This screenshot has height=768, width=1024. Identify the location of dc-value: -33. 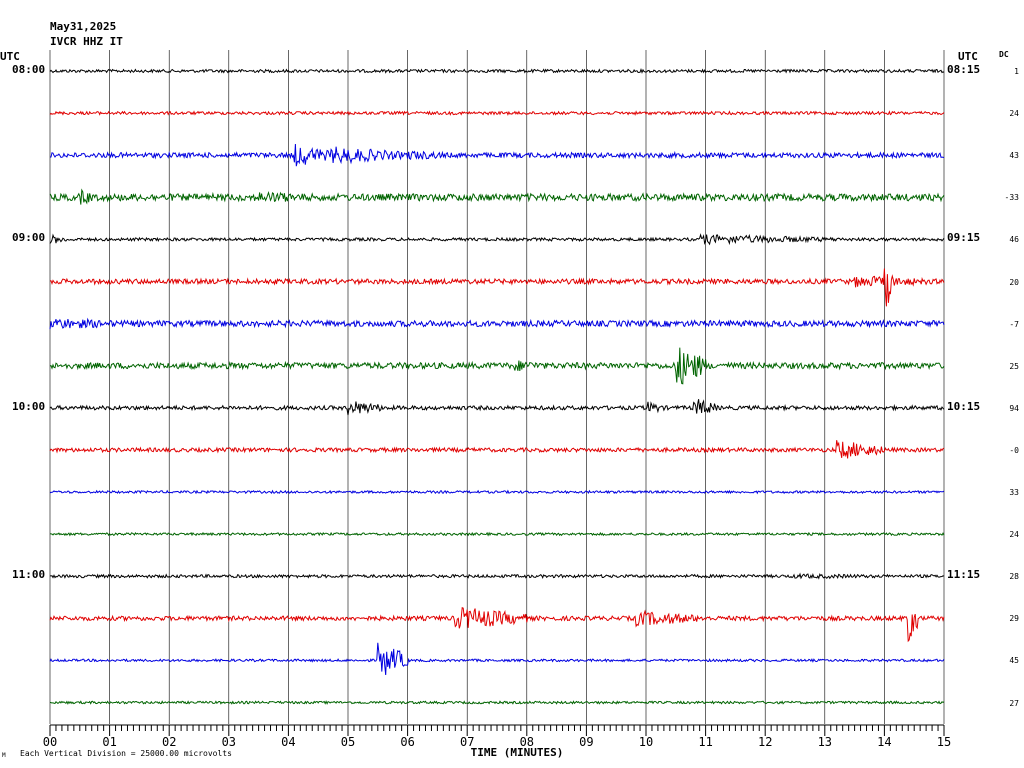
(1011, 198).